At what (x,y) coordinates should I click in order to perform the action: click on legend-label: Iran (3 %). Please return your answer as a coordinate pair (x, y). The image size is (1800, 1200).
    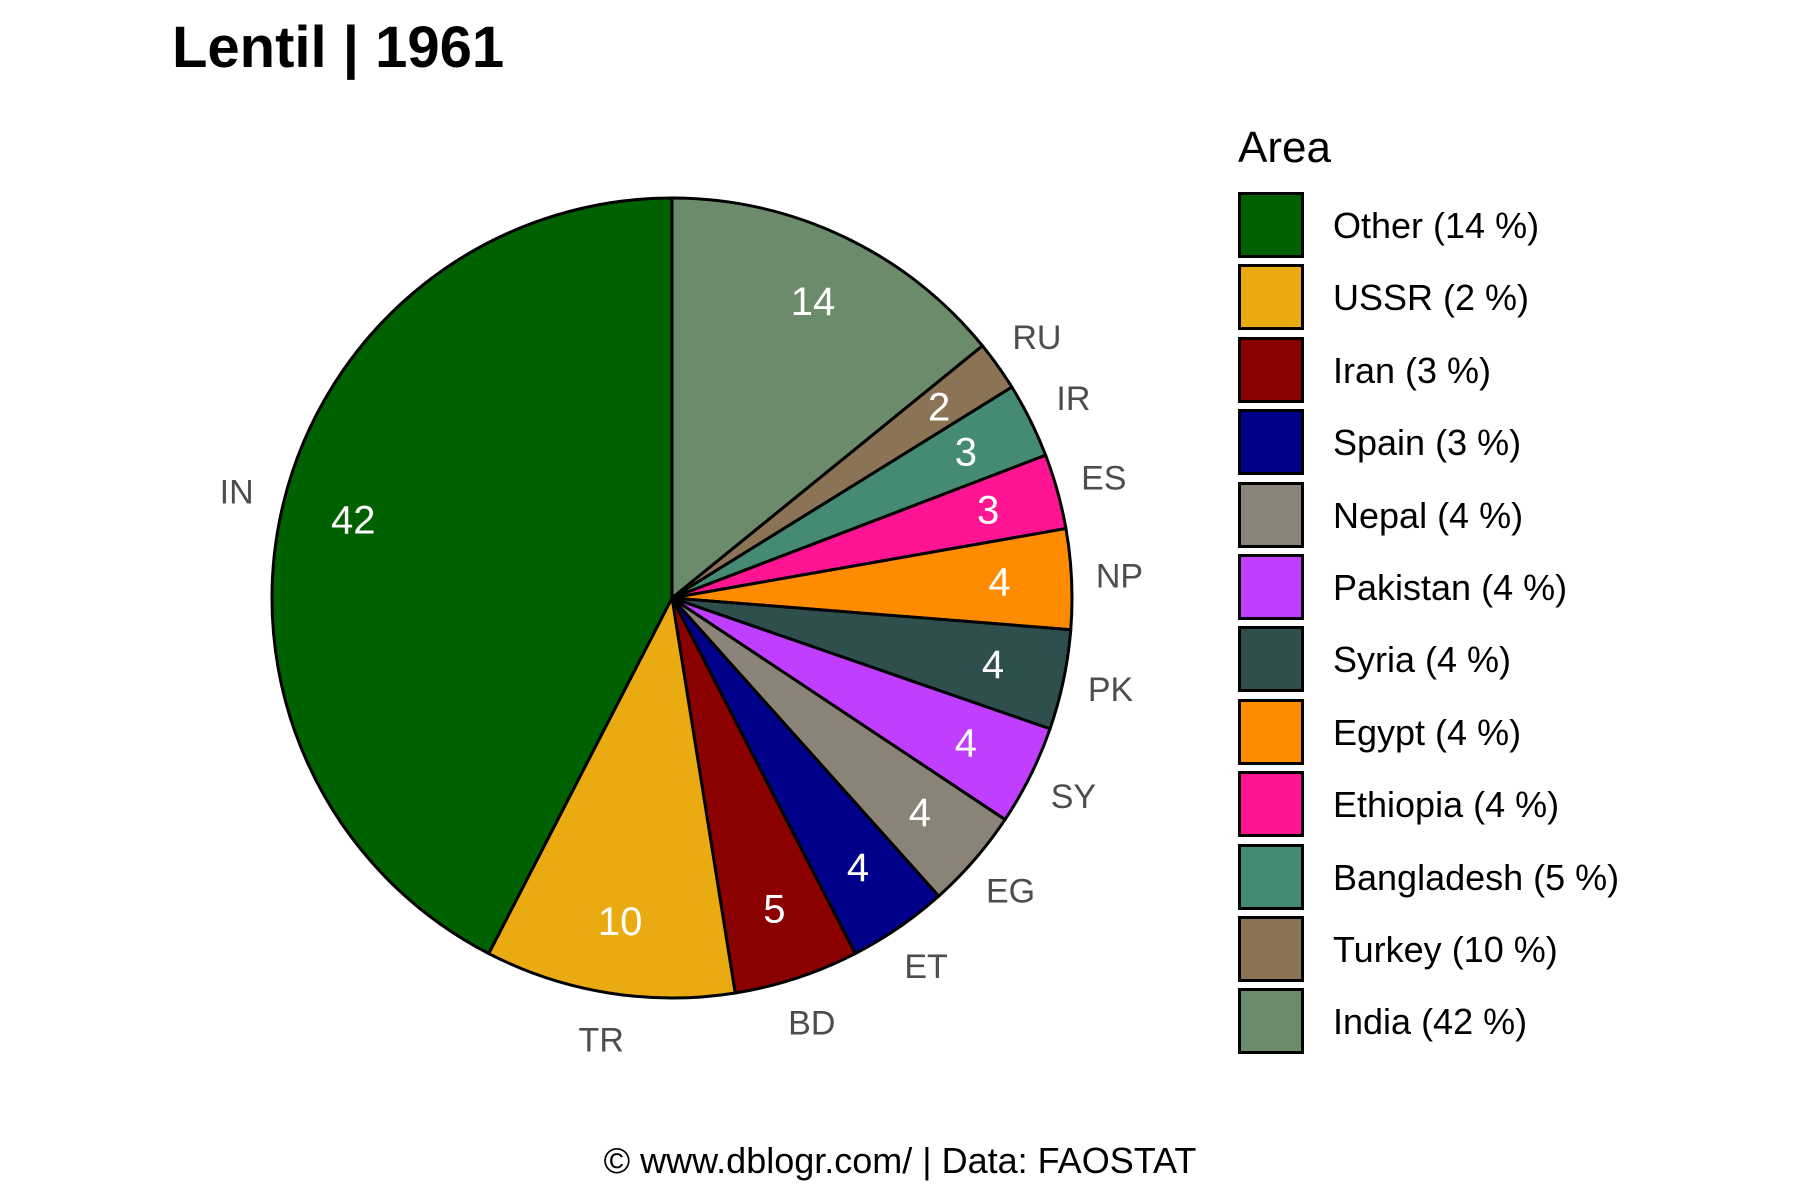
    Looking at the image, I should click on (1412, 370).